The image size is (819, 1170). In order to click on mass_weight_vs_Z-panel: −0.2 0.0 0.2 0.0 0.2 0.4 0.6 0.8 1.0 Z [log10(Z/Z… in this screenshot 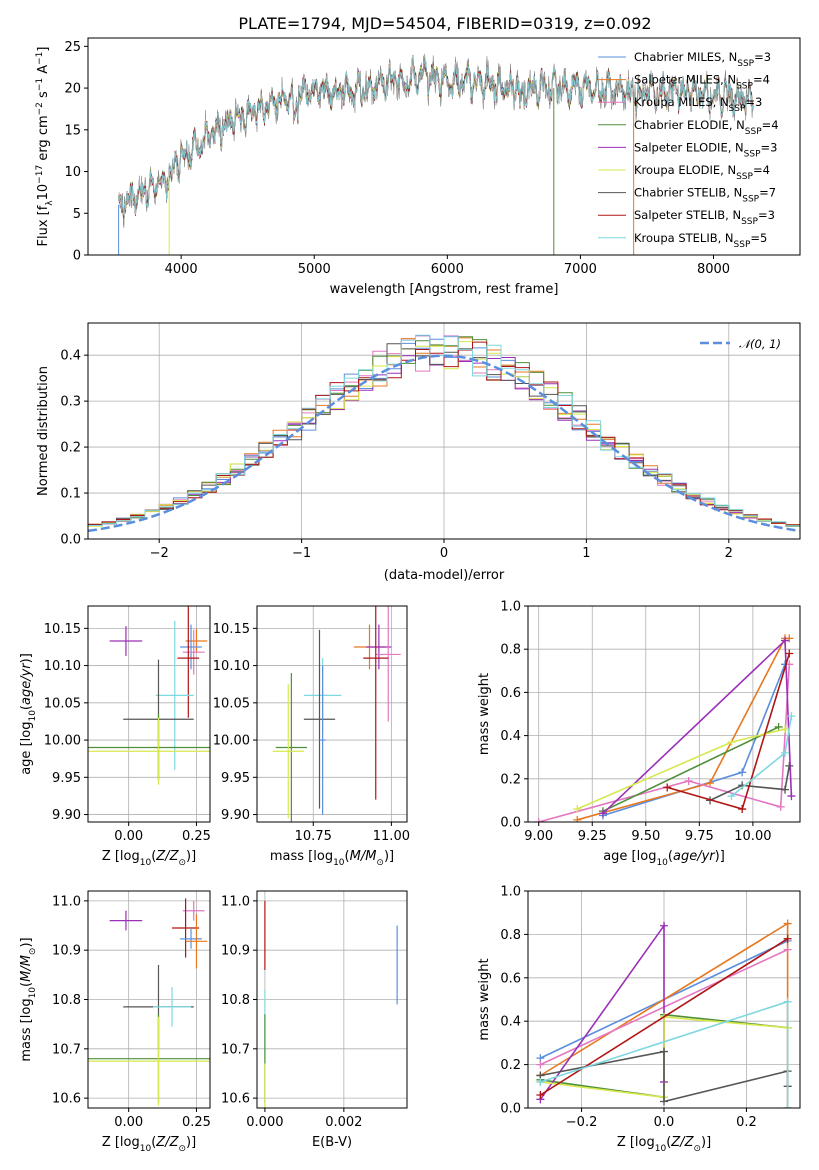, I will do `click(639, 1019)`.